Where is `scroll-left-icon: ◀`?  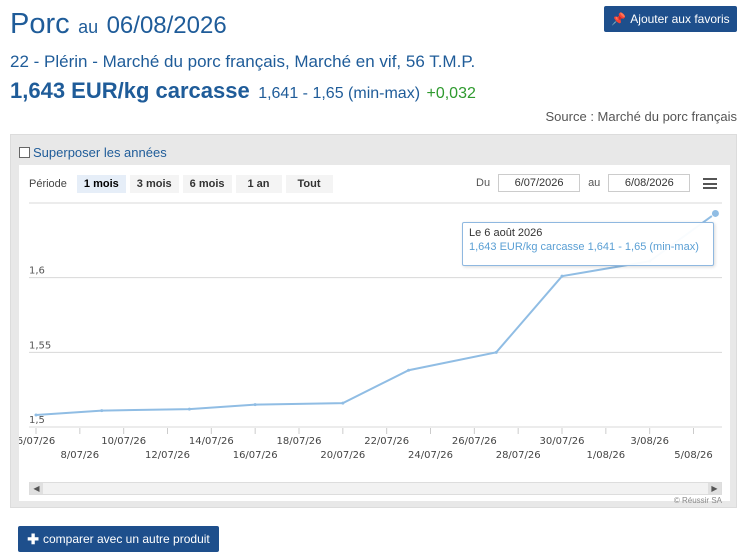 scroll-left-icon: ◀ is located at coordinates (36, 488).